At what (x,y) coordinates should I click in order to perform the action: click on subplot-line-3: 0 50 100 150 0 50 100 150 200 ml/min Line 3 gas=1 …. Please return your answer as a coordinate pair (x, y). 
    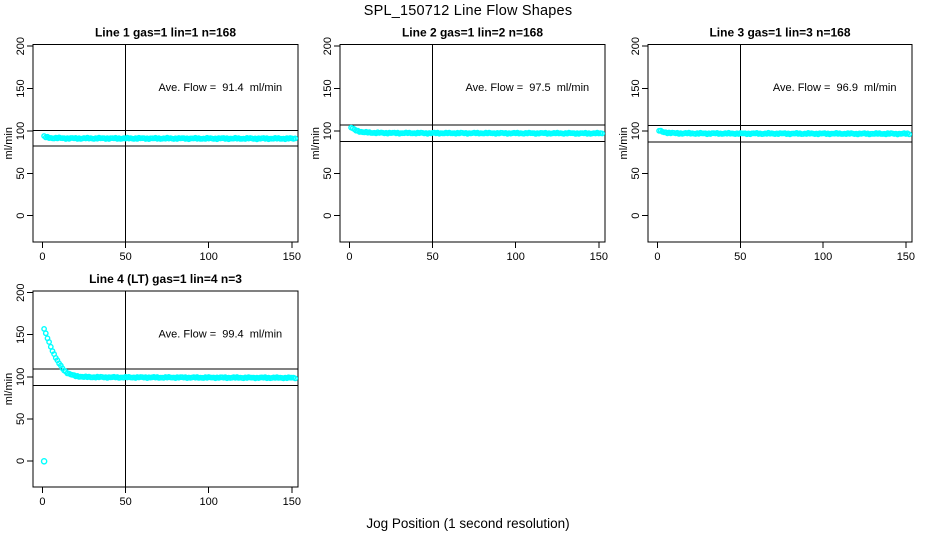
    Looking at the image, I should click on (766, 145).